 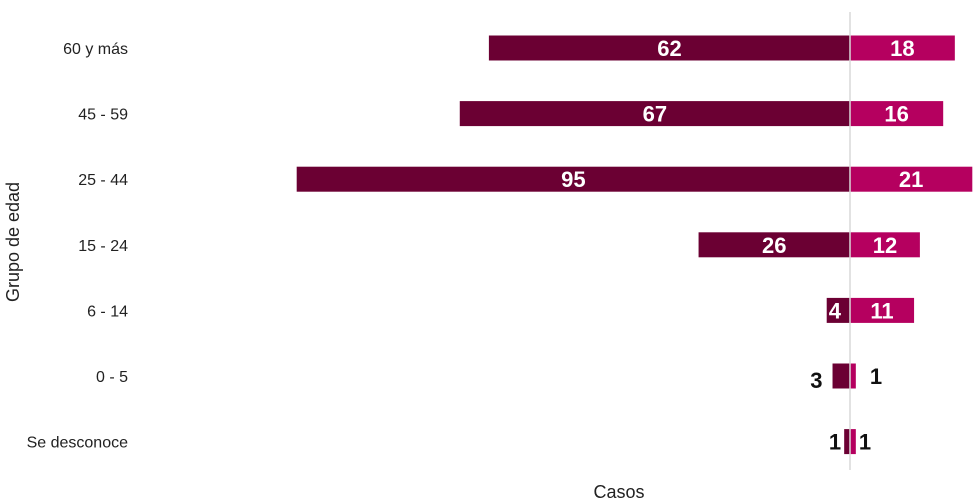 What do you see at coordinates (107, 311) in the screenshot?
I see `y-tick-label: 6 - 14` at bounding box center [107, 311].